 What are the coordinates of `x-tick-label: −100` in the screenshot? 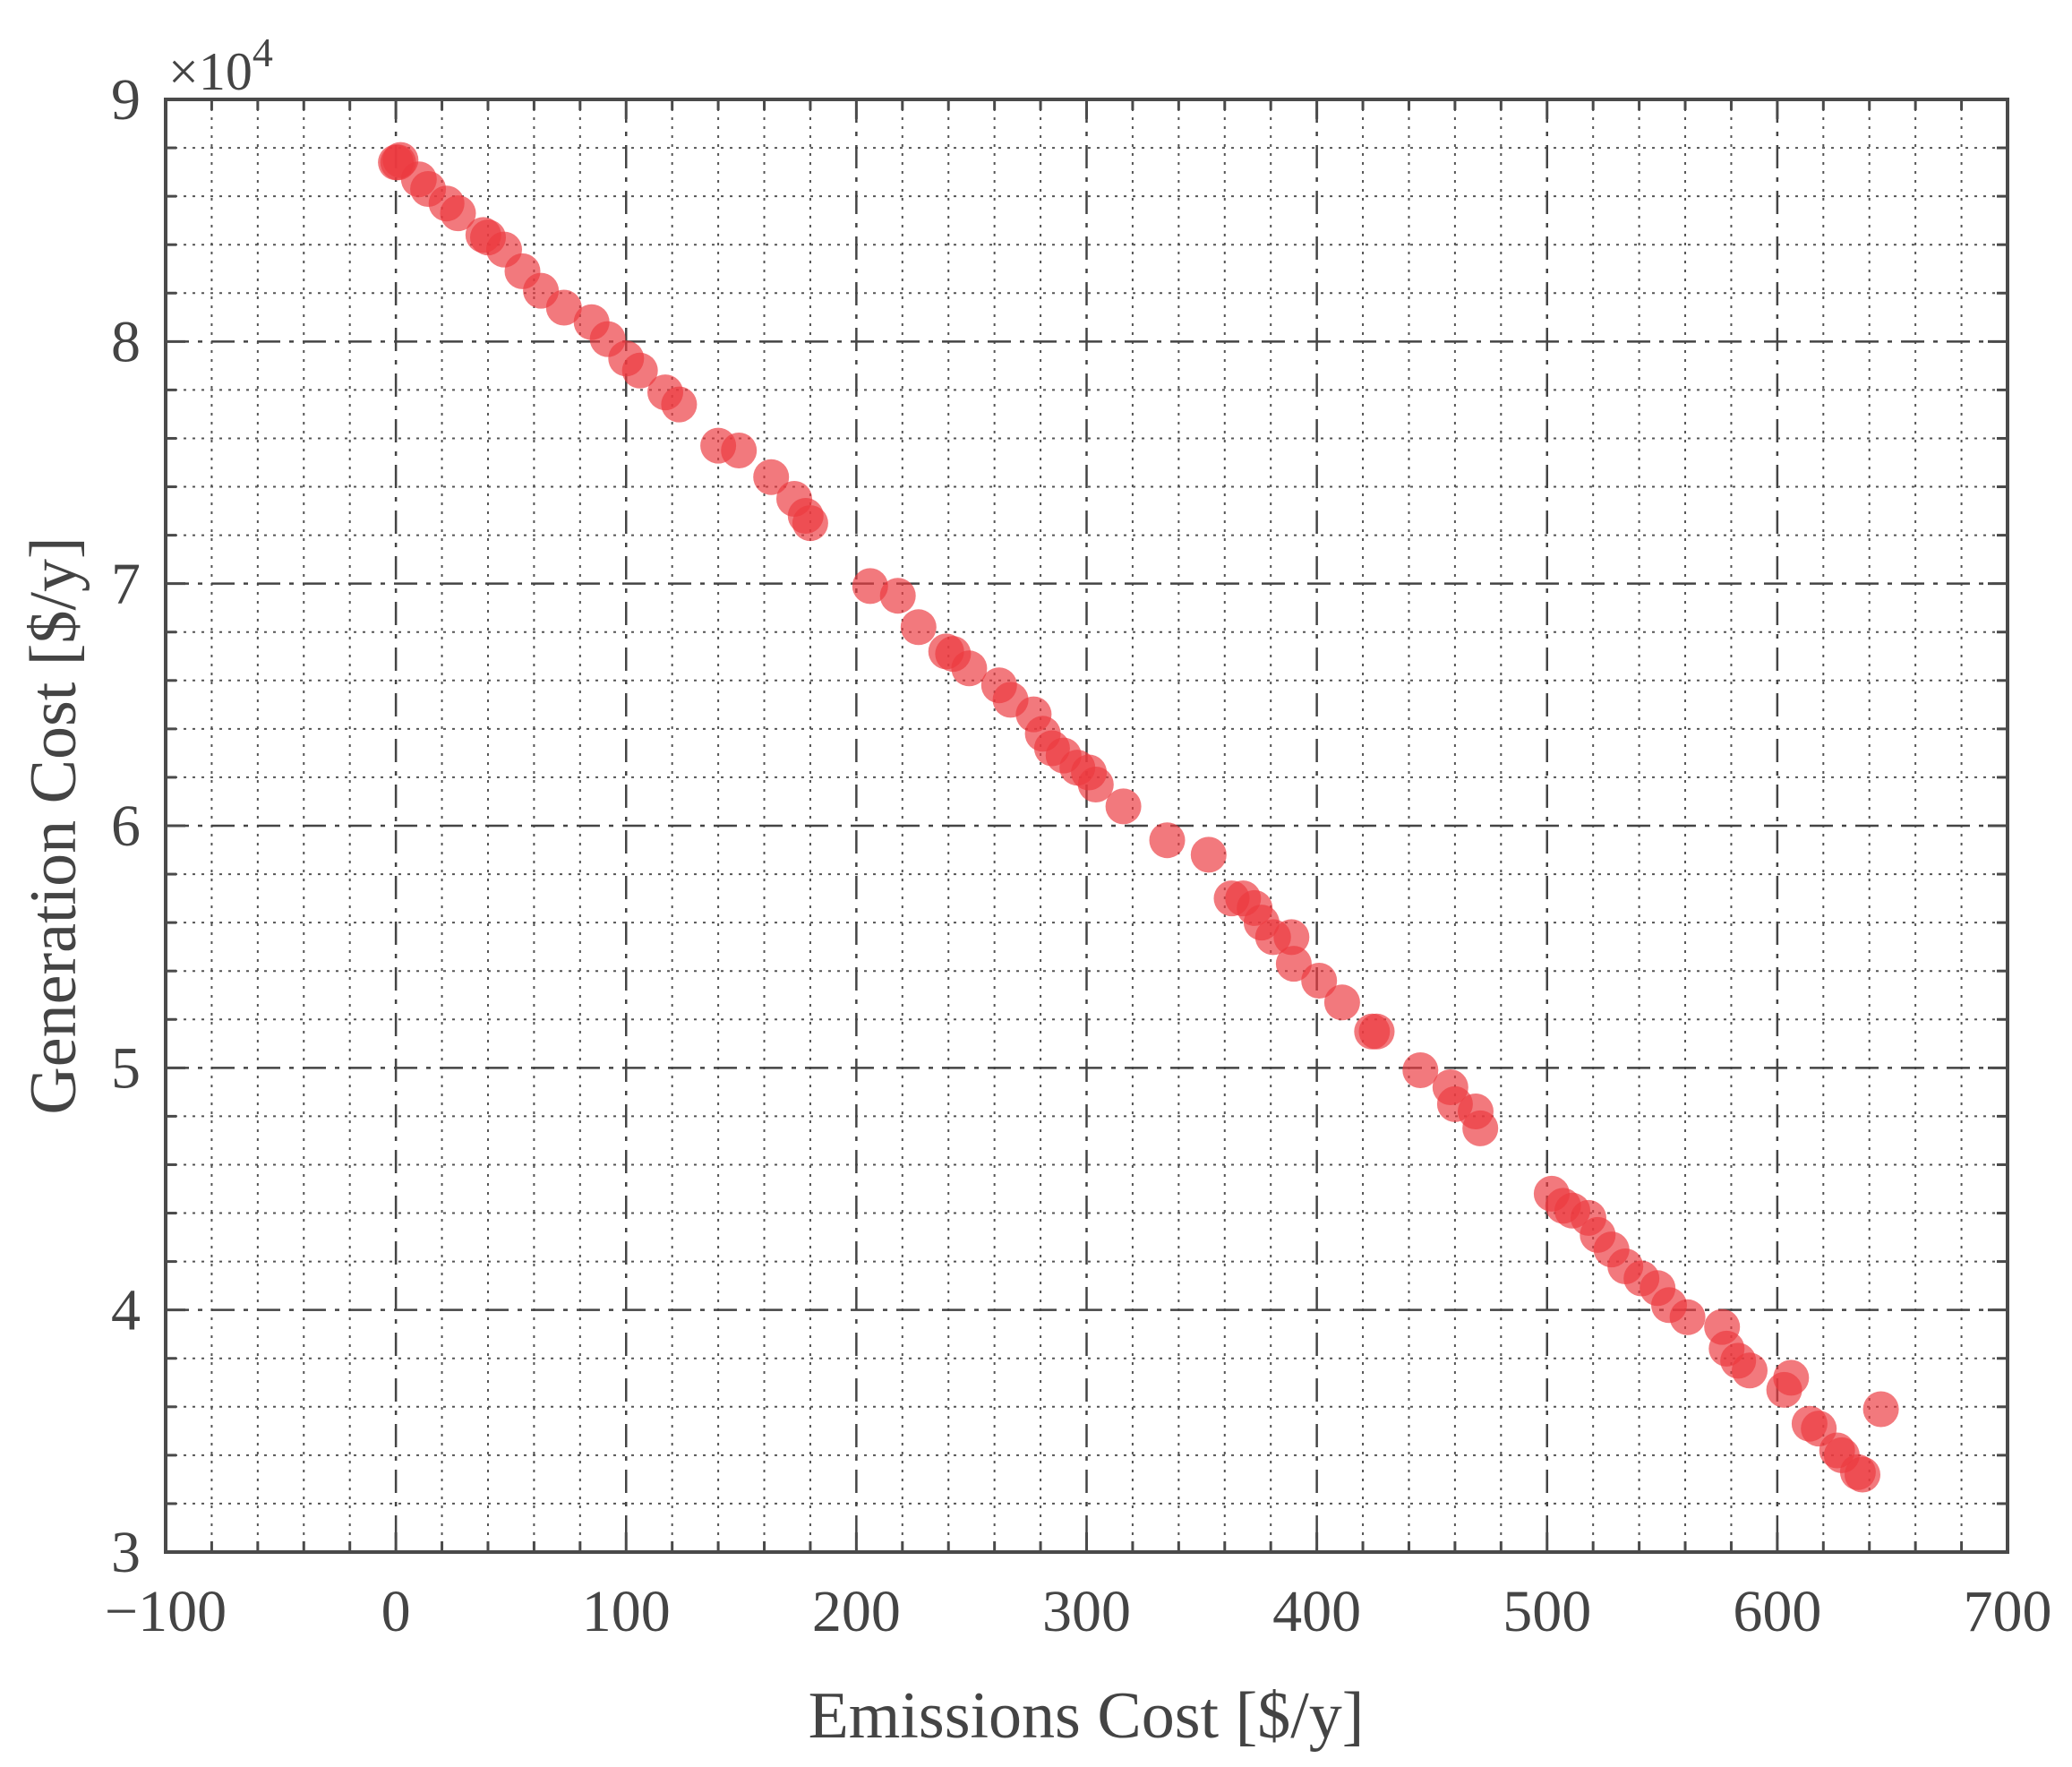 It's located at (166, 1611).